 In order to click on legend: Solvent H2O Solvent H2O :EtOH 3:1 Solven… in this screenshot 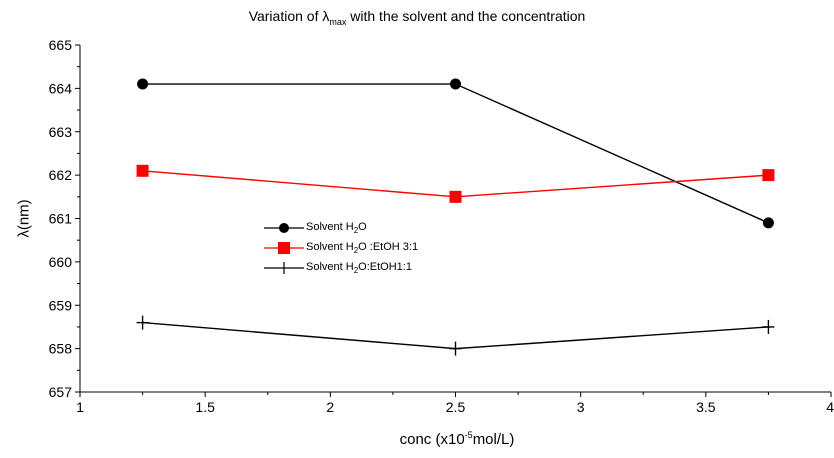, I will do `click(340, 248)`.